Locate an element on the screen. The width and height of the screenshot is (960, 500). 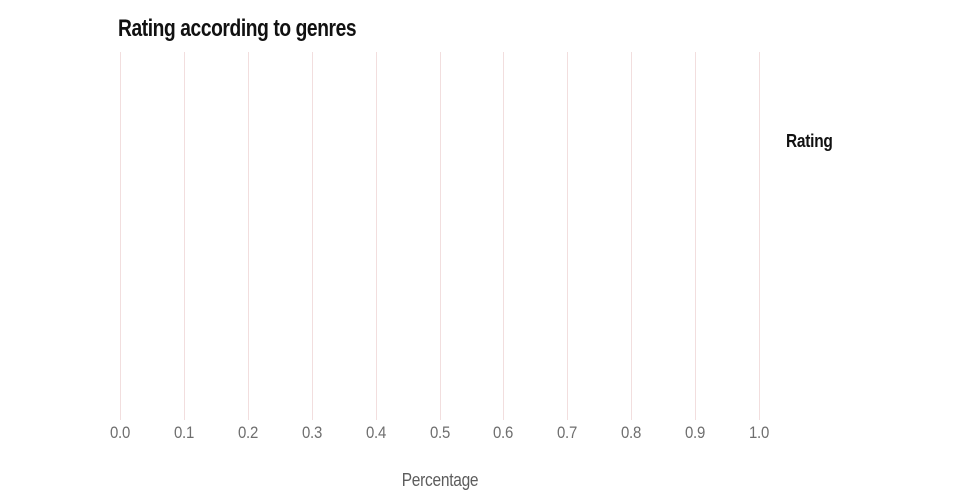
x-tick-label: 0.6 is located at coordinates (503, 432).